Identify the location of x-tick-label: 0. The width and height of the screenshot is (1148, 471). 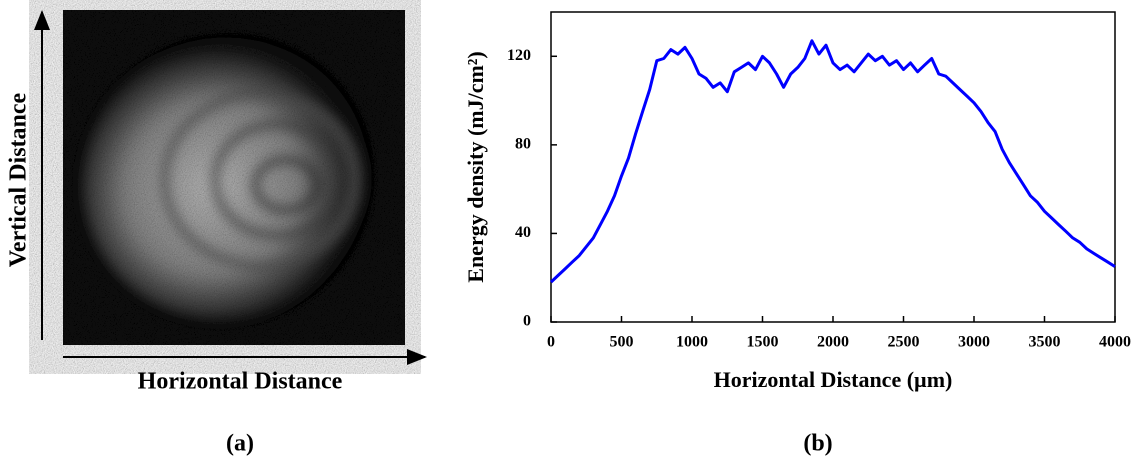
(551, 342).